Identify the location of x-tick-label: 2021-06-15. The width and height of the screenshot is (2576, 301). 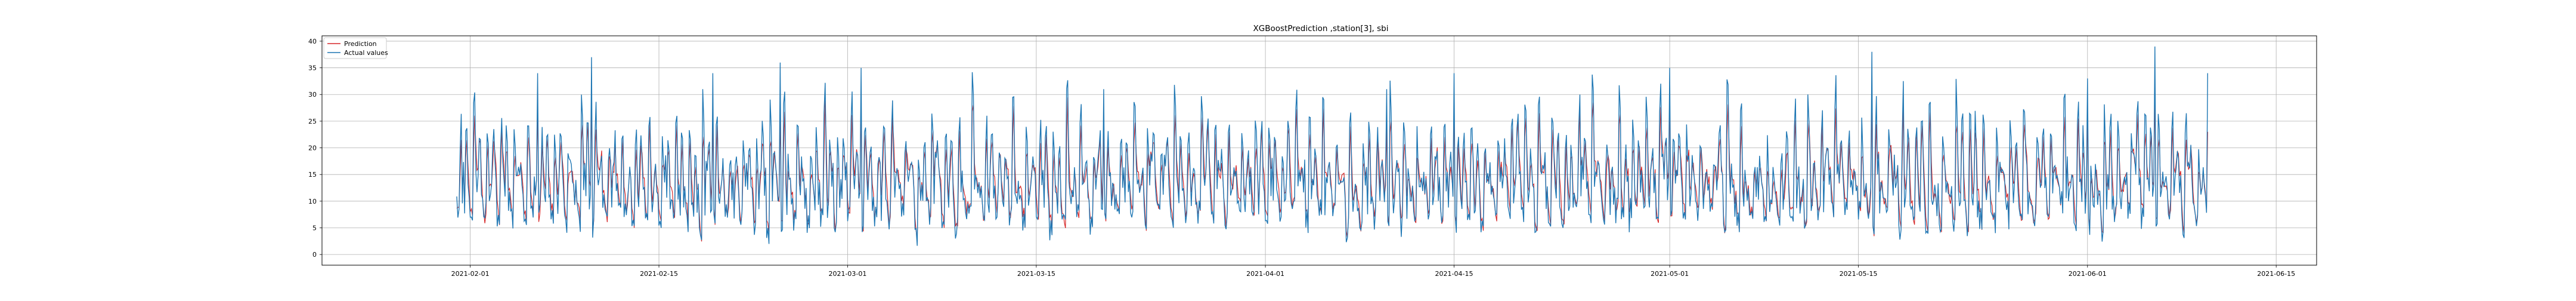
(2276, 274).